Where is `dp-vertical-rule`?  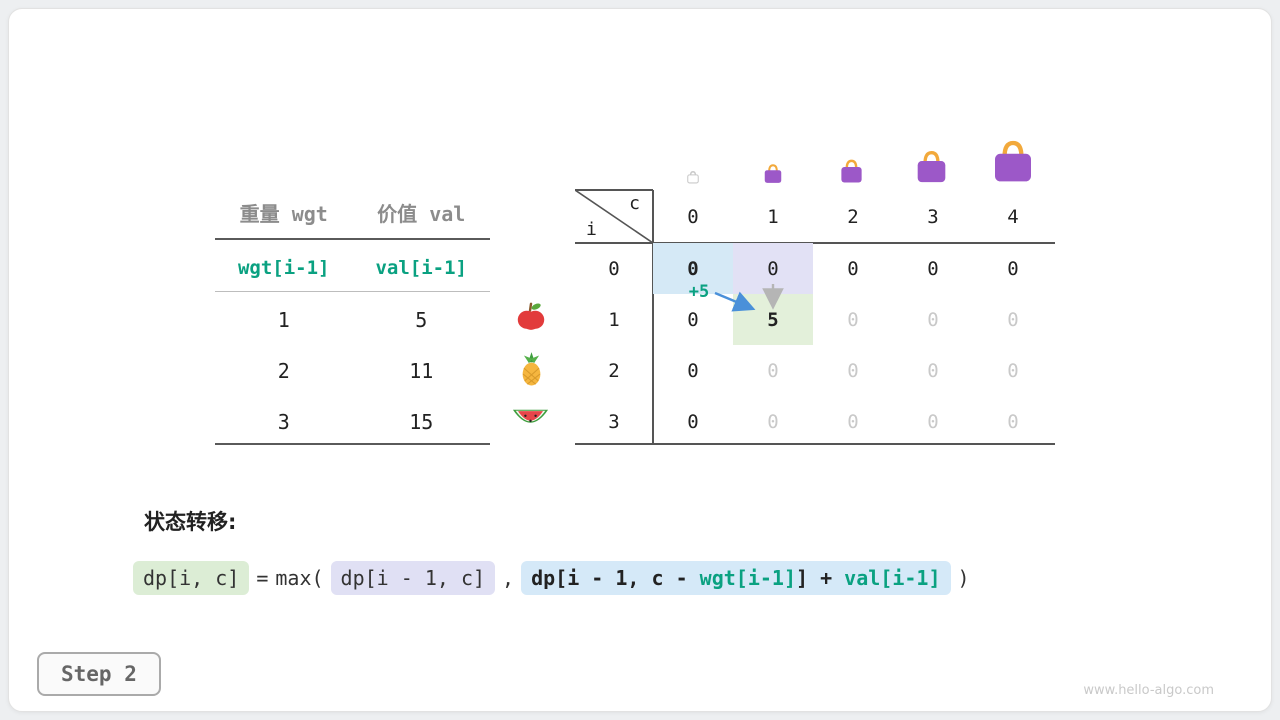 dp-vertical-rule is located at coordinates (653, 317).